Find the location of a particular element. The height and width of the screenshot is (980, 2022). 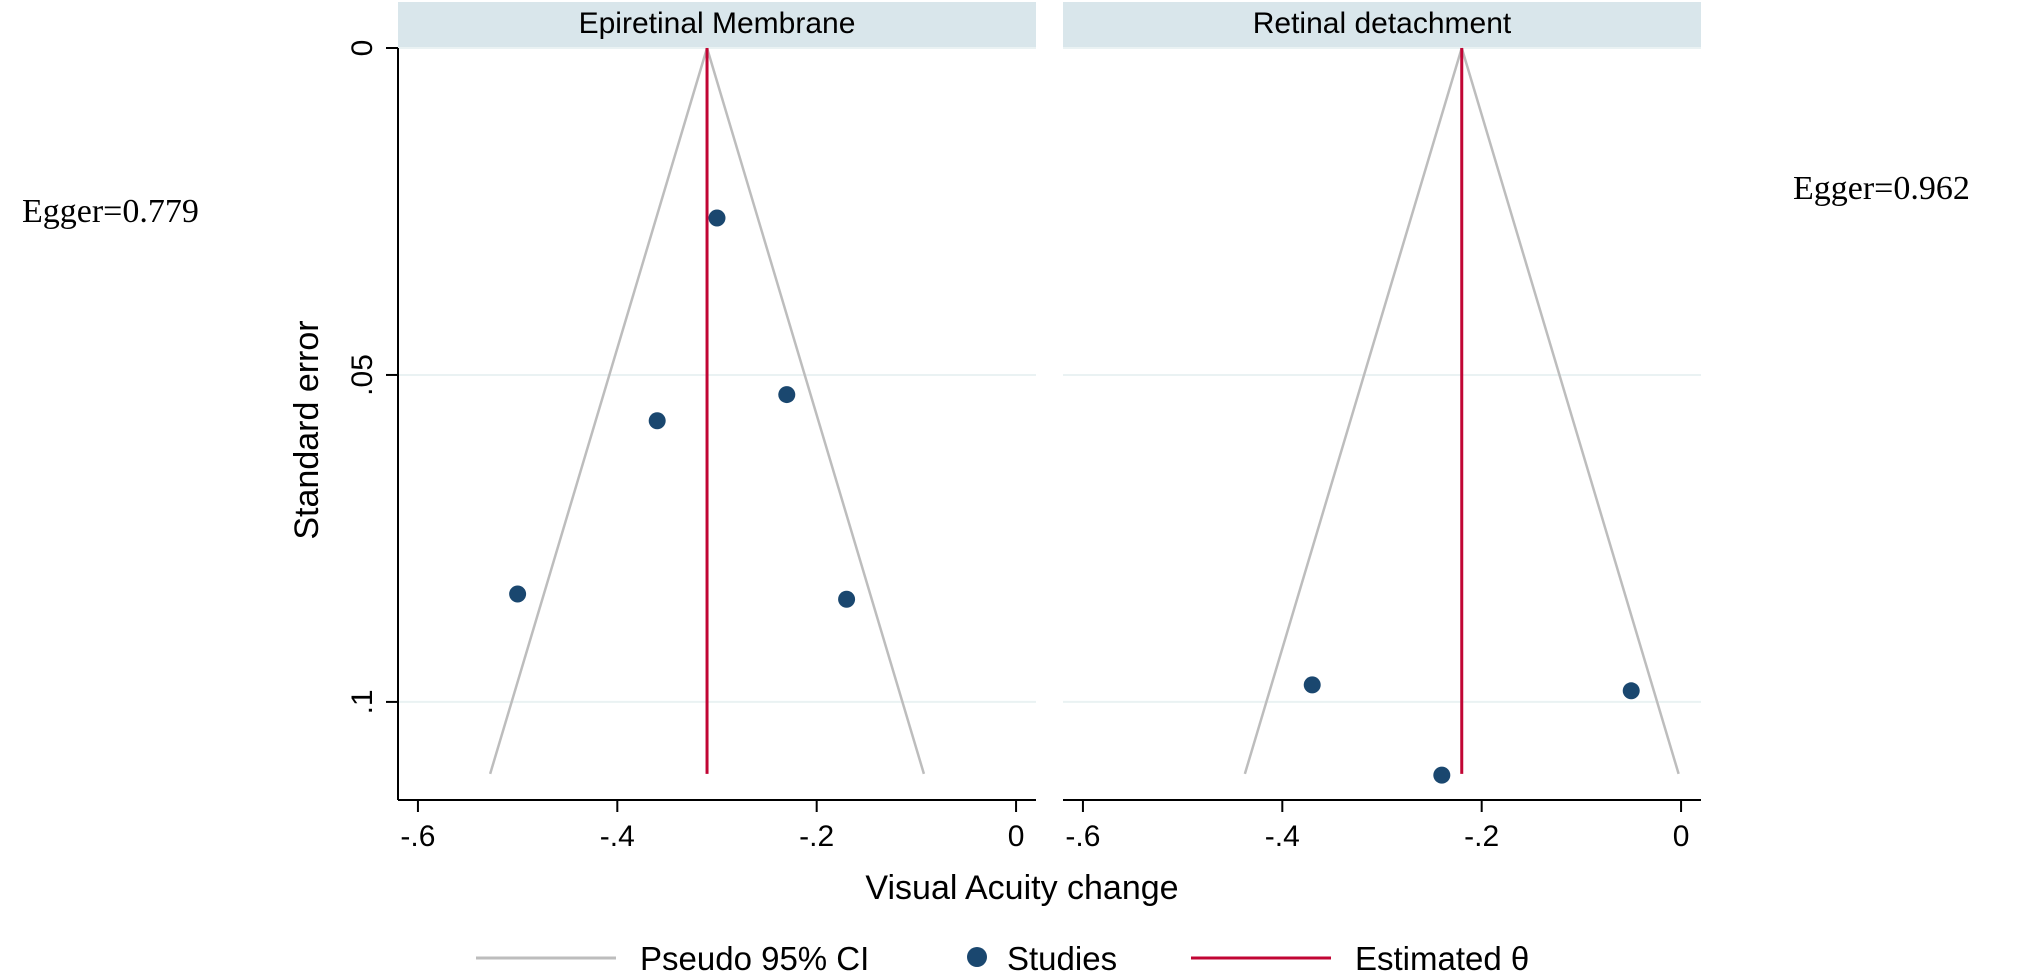

y-tick-label: 0 is located at coordinates (362, 48).